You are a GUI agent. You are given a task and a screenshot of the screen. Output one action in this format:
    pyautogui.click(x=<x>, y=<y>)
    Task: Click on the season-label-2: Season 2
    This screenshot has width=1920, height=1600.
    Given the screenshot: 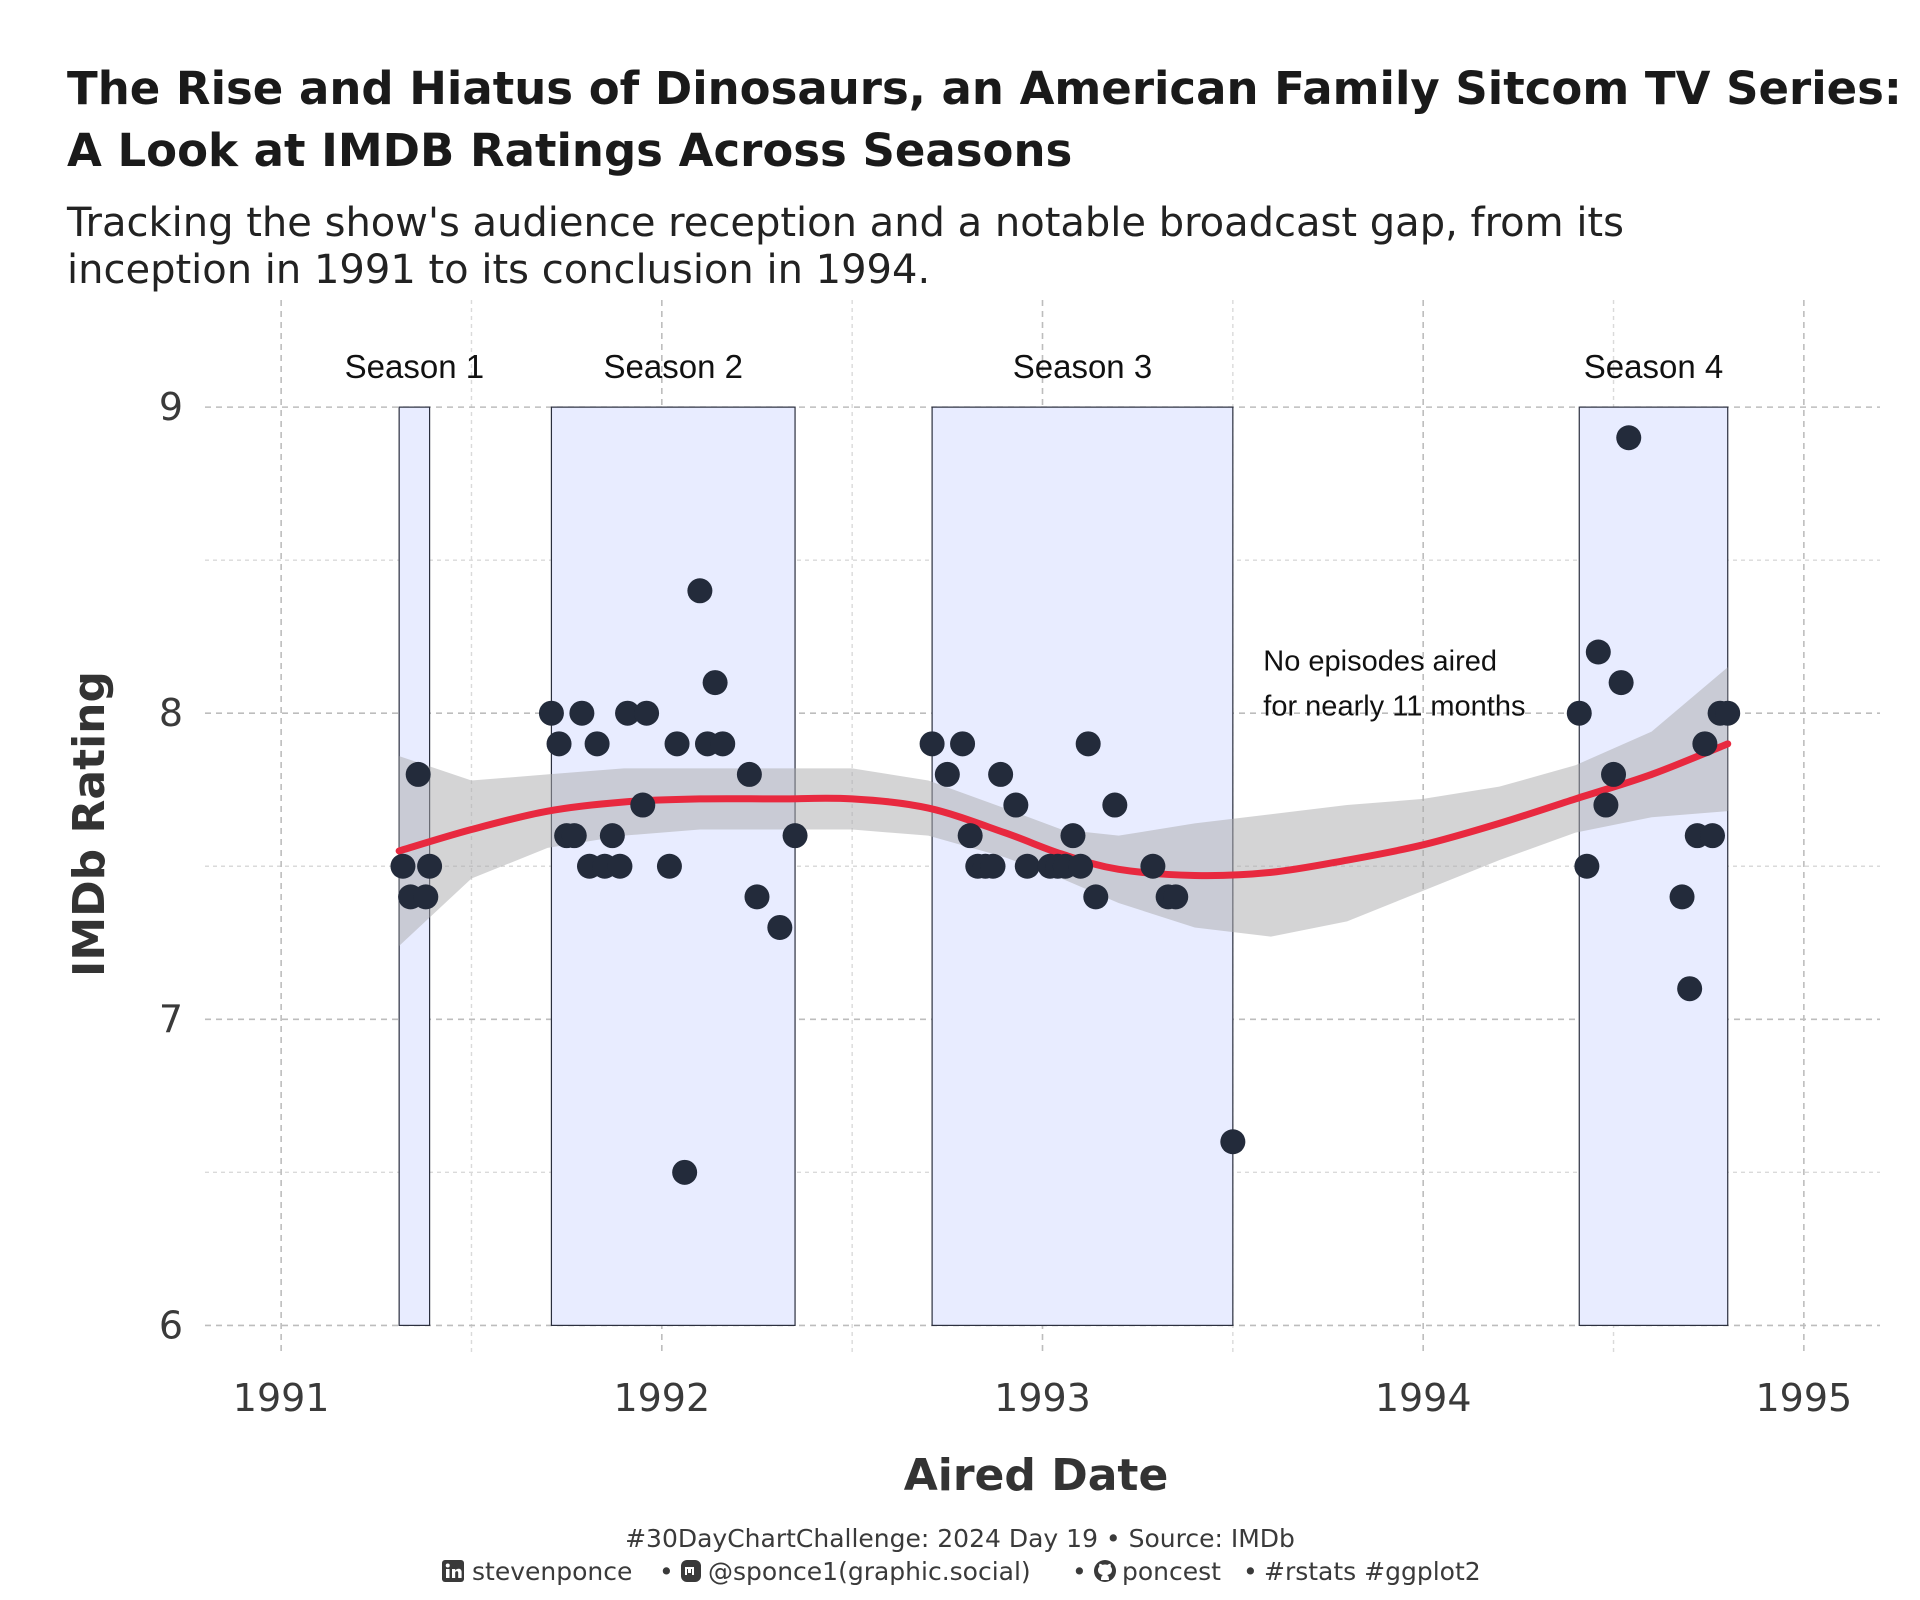 What is the action you would take?
    pyautogui.click(x=673, y=366)
    